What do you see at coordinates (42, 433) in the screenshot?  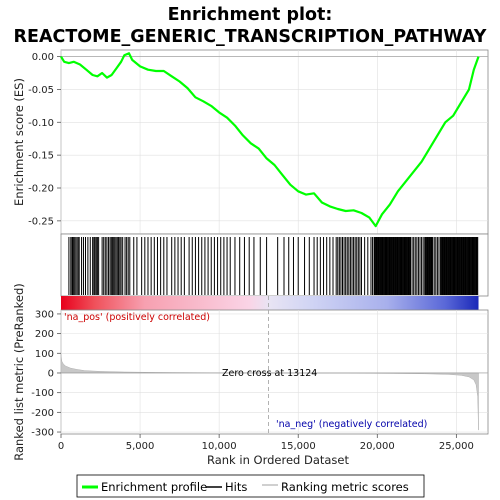 I see `metric-tick-label-6: -300` at bounding box center [42, 433].